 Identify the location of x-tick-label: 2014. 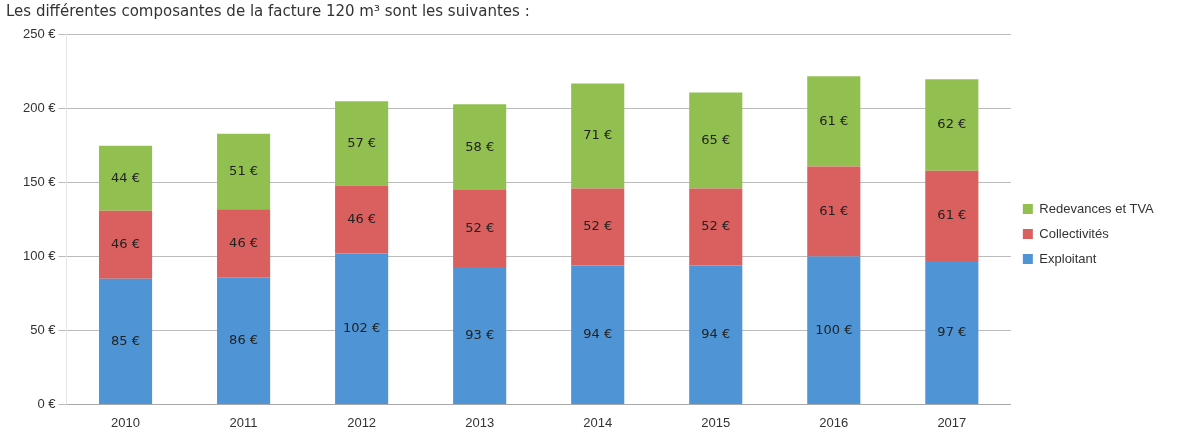
(598, 422).